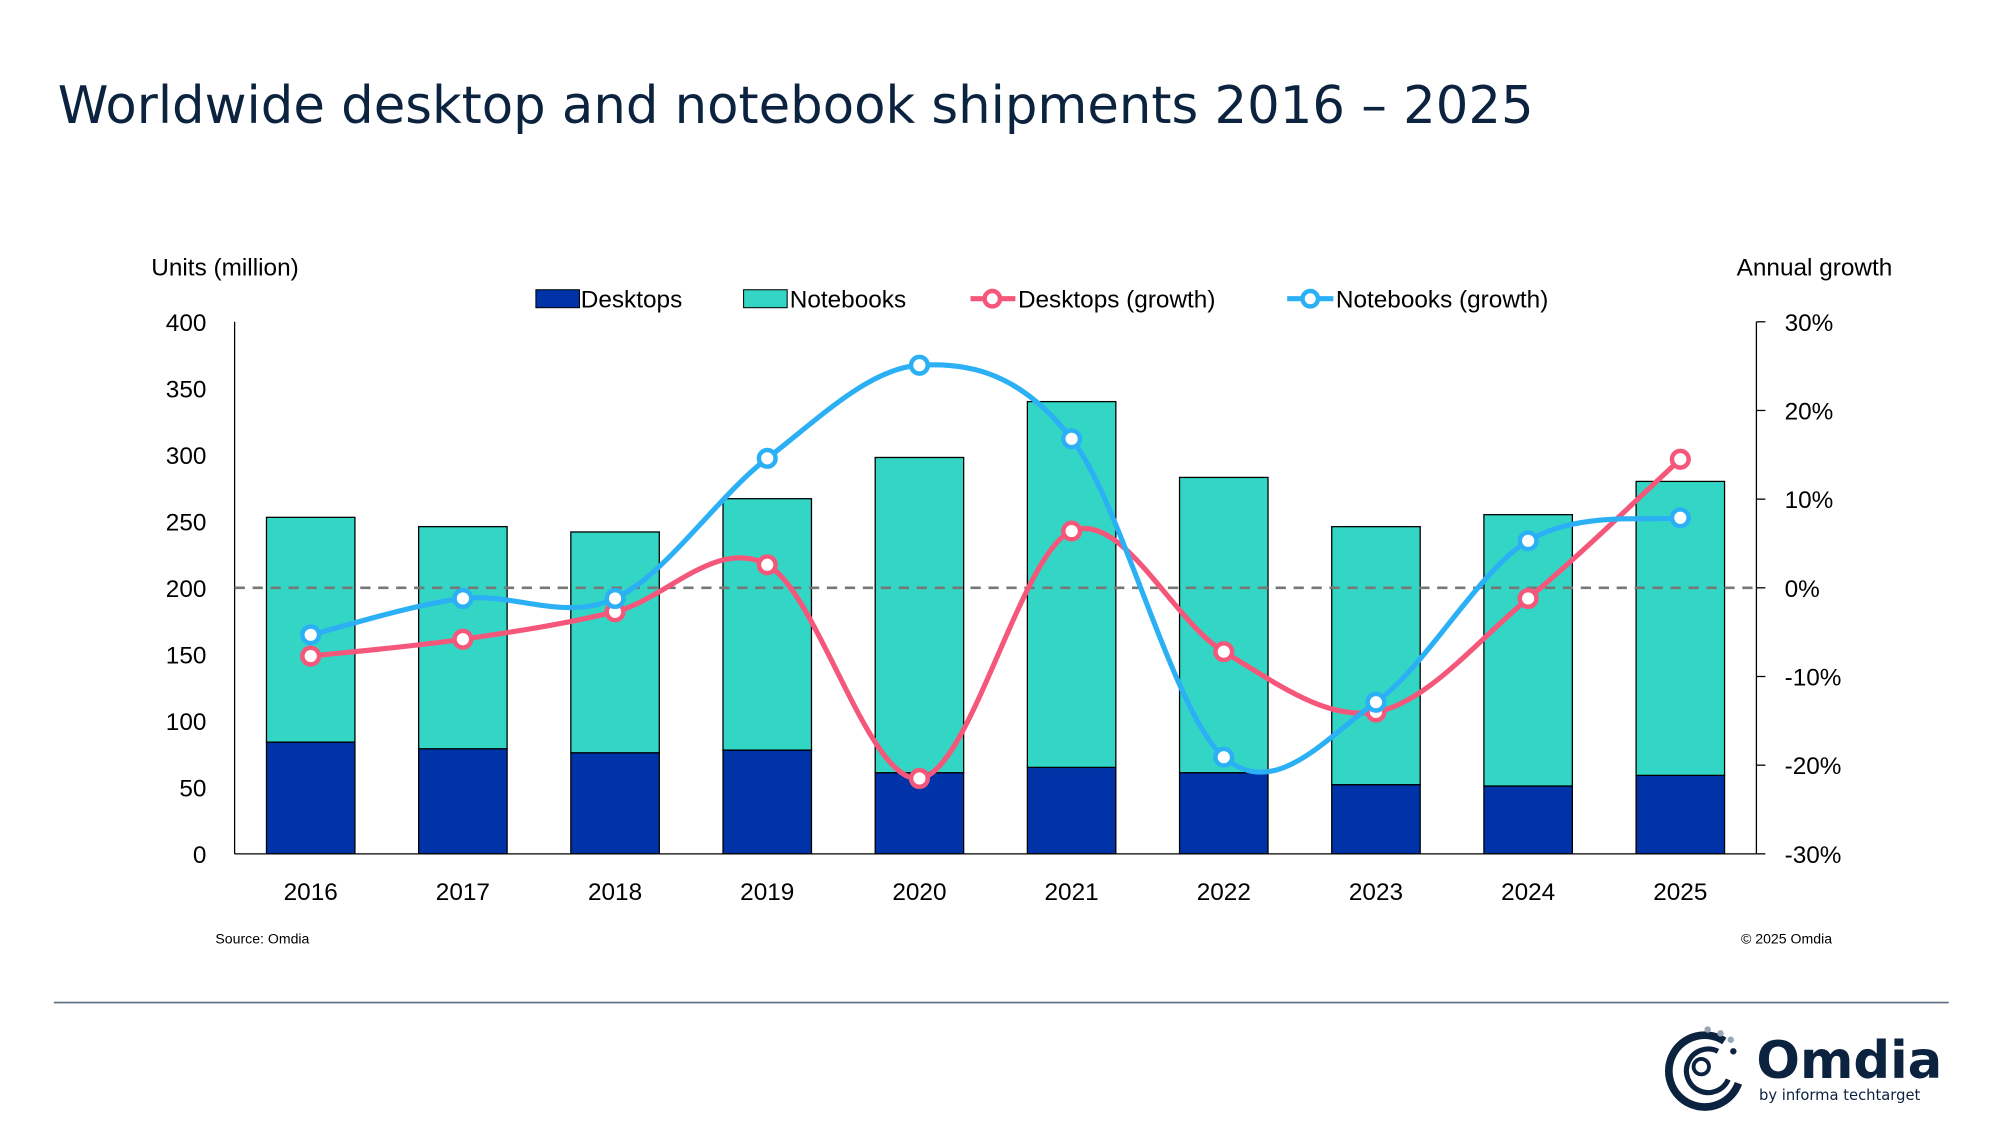 This screenshot has width=2000, height=1125. I want to click on y2-axis-label: Annual growth, so click(1815, 268).